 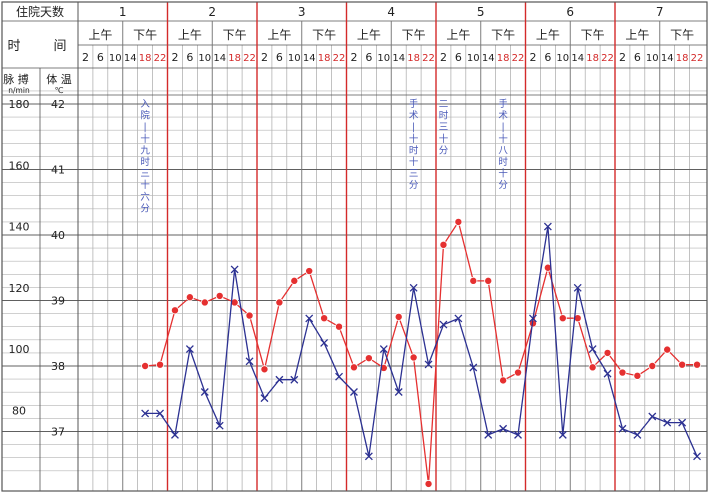 I want to click on pulse-axis-label: 脉 搏, so click(x=16, y=79).